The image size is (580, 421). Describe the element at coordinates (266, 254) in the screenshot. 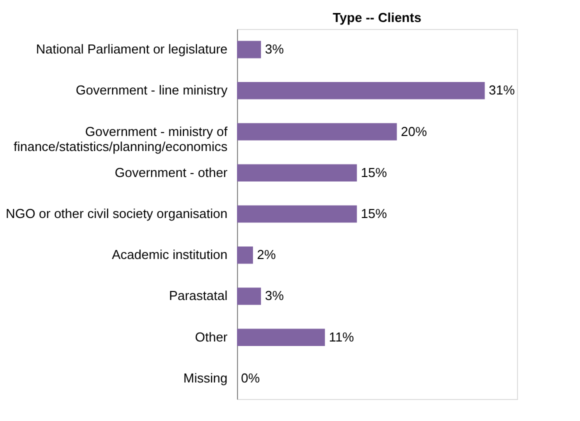

I see `data-label: 2%` at that location.